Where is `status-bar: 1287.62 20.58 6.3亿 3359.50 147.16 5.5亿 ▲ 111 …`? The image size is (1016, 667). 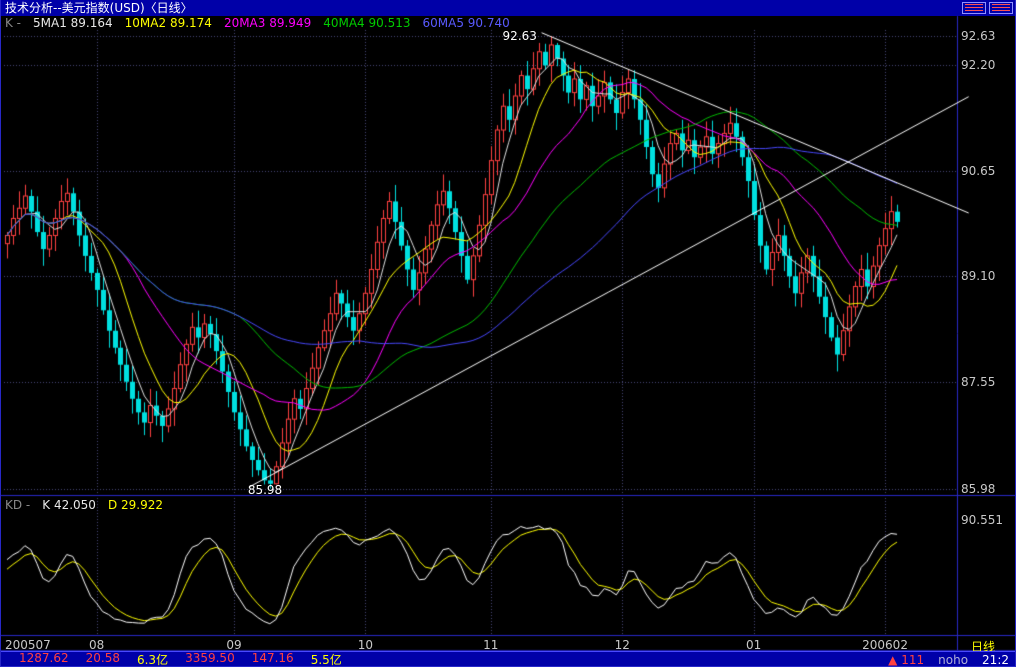 status-bar: 1287.62 20.58 6.3亿 3359.50 147.16 5.5亿 ▲ 111 … is located at coordinates (508, 659).